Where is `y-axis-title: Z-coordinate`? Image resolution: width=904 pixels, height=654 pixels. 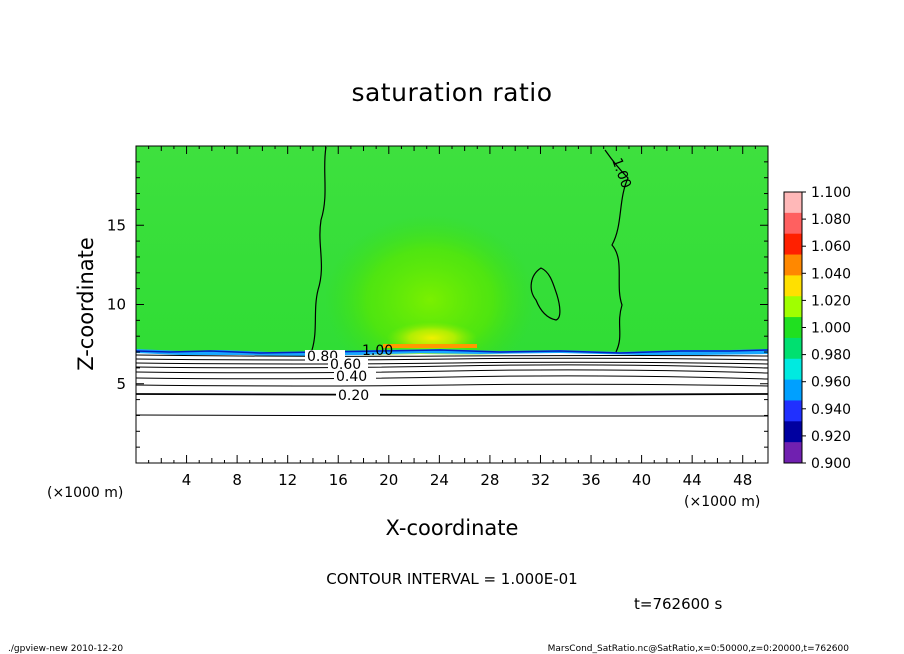 y-axis-title: Z-coordinate is located at coordinates (86, 304).